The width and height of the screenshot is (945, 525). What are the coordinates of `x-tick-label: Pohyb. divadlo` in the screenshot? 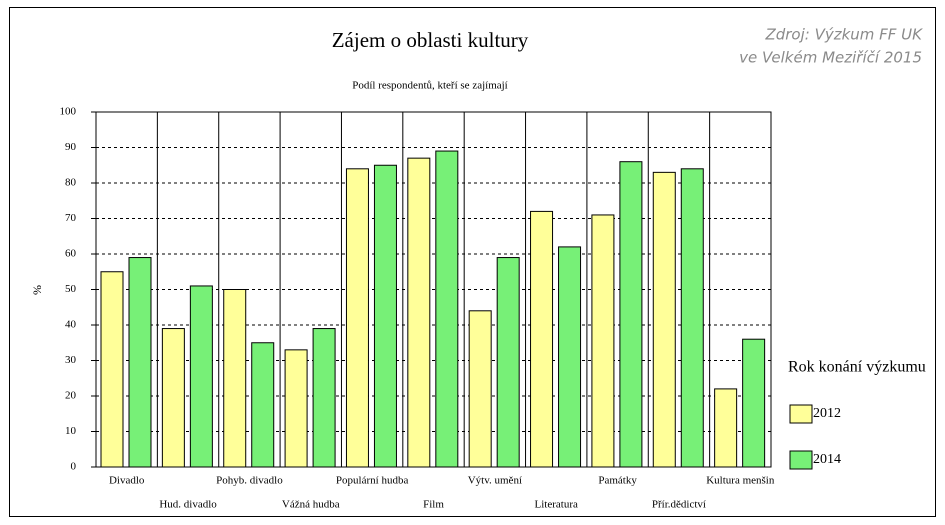 It's located at (249, 481).